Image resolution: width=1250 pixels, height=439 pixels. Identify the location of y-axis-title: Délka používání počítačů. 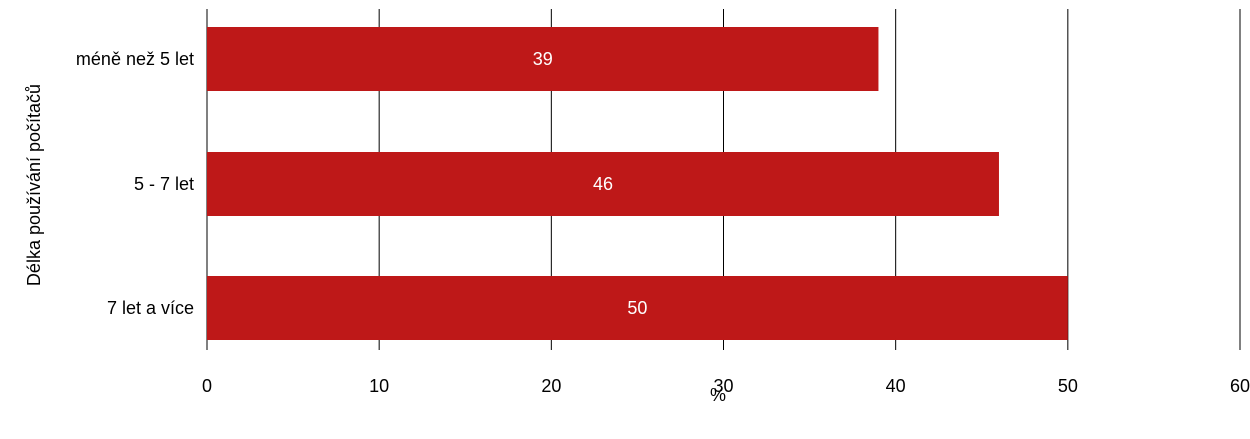
(34, 185).